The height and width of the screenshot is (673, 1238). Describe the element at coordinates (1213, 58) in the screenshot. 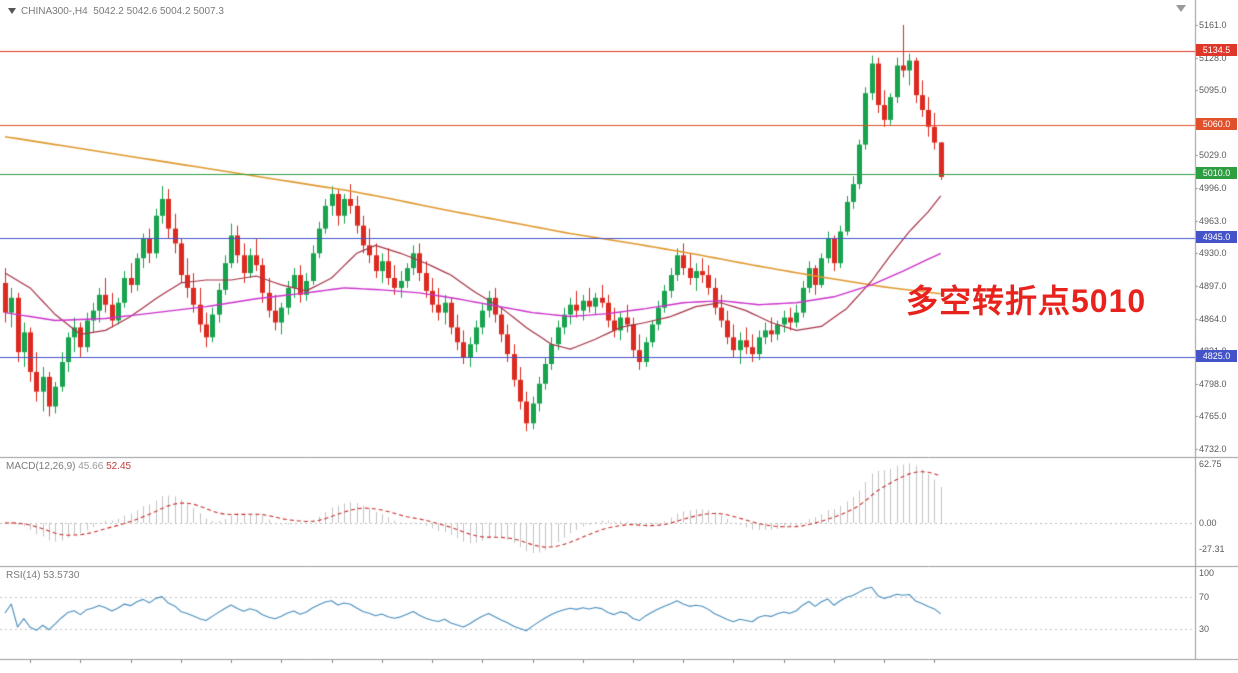

I see `price-axis-label: 5128.0` at that location.